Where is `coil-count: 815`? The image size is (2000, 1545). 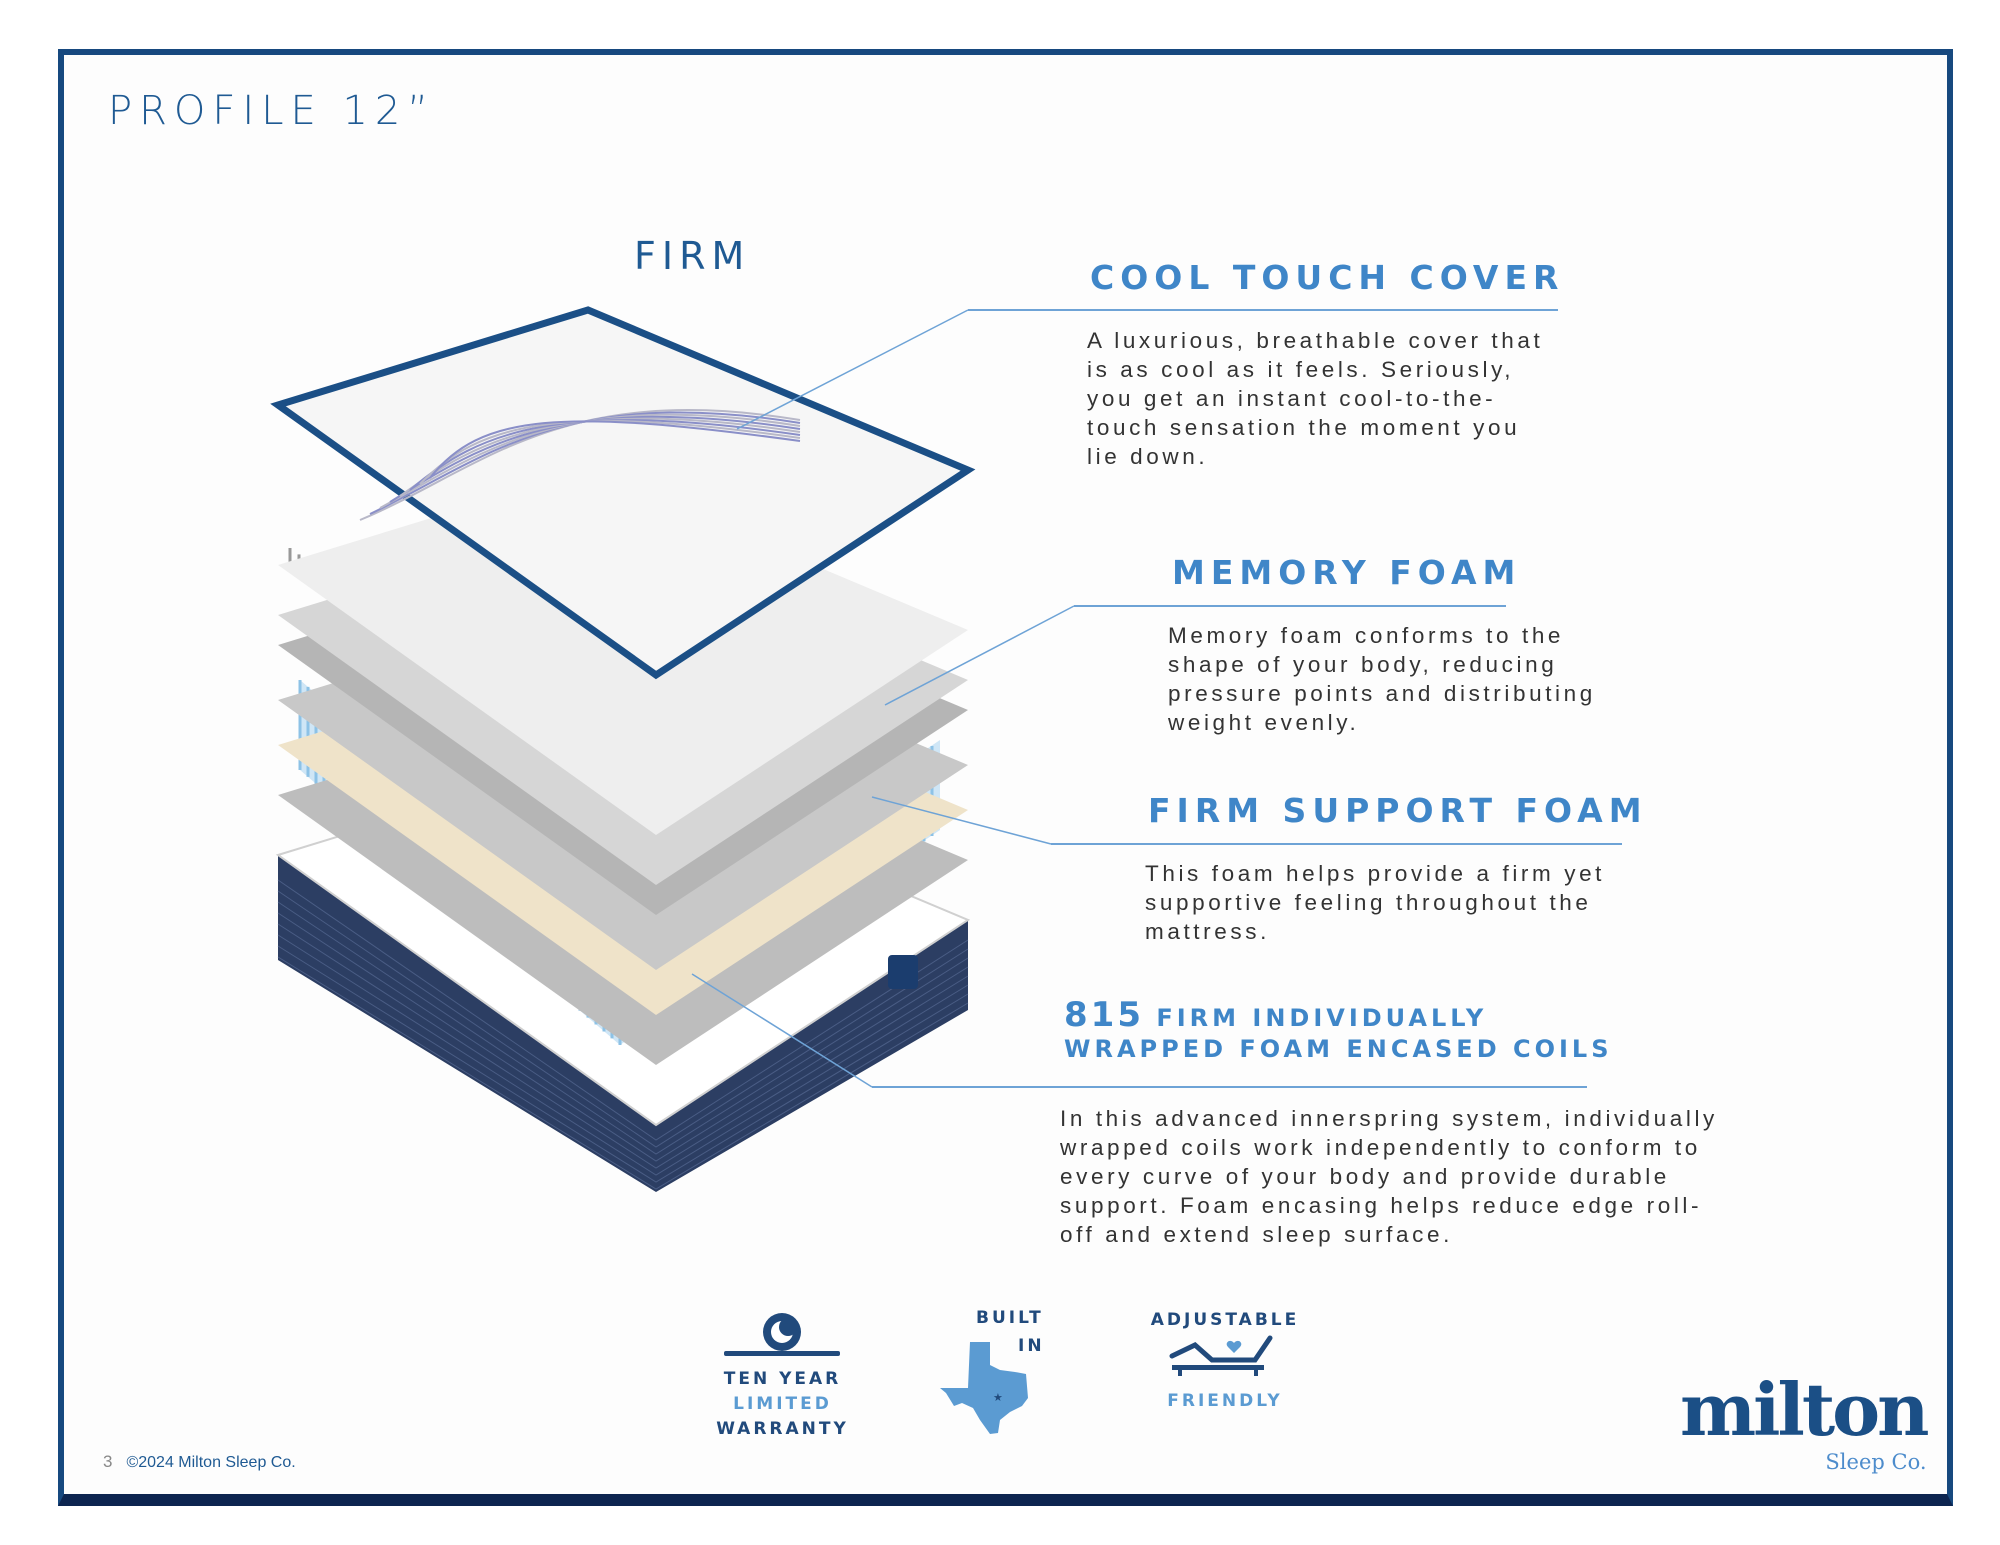 coil-count: 815 is located at coordinates (1104, 1015).